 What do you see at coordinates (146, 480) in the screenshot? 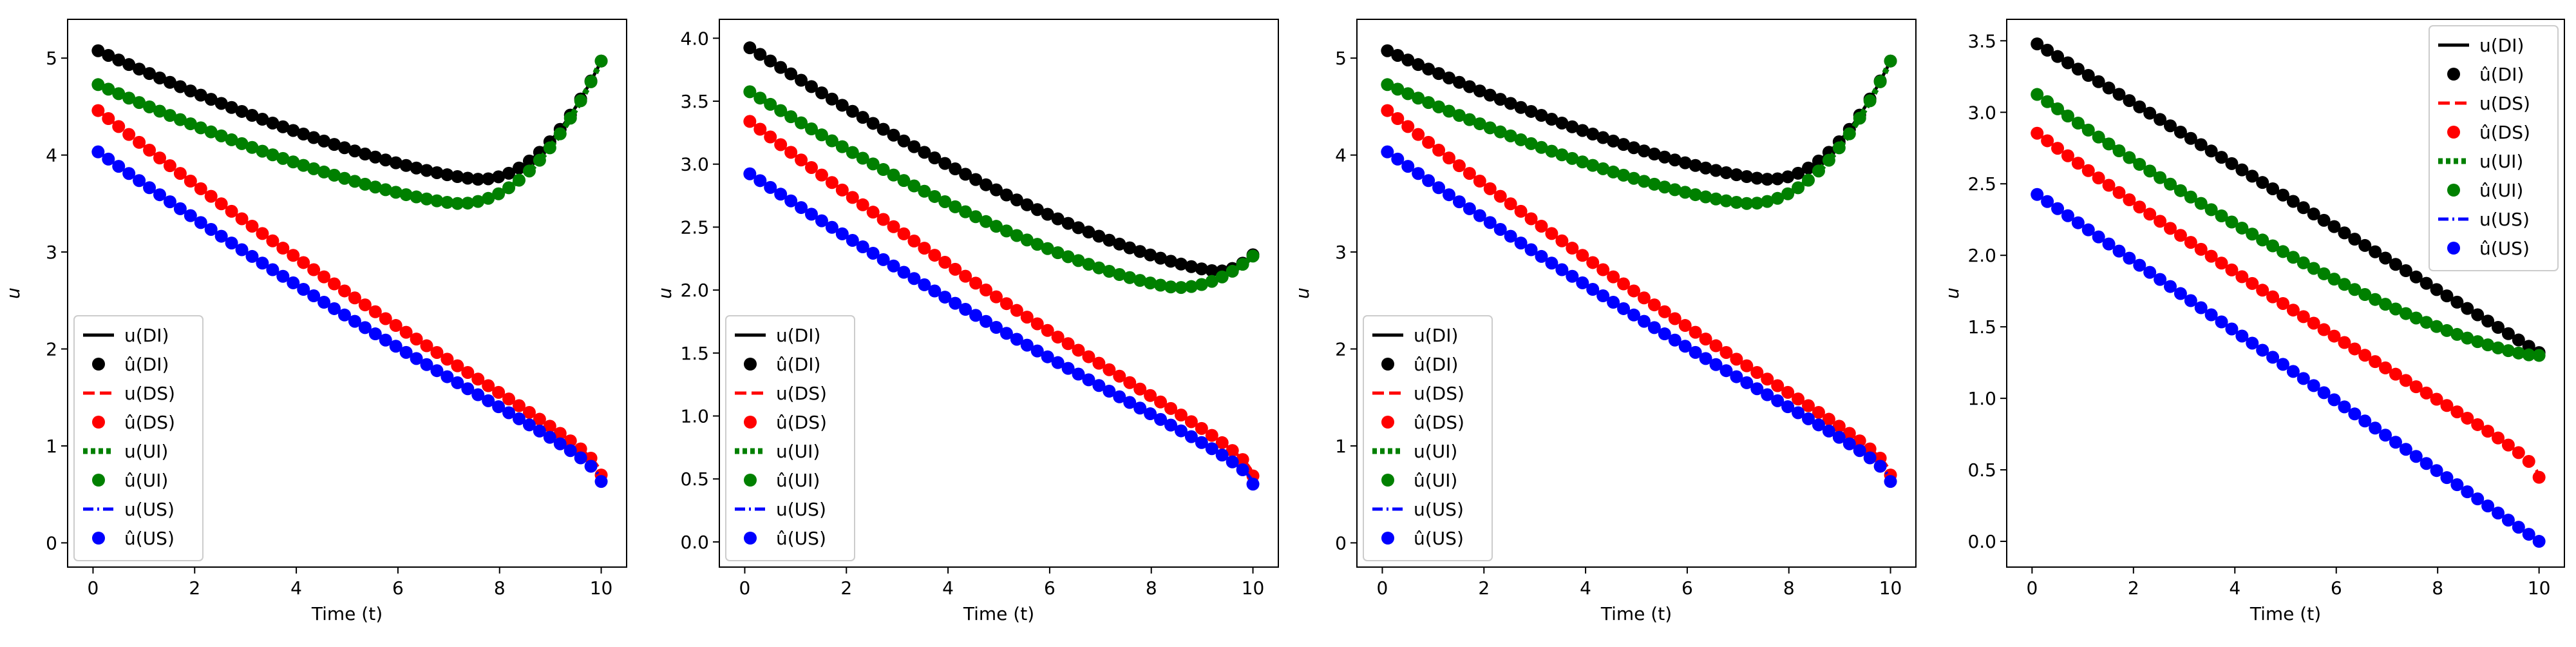
I see `legend-label-marker-ui: û(UI)` at bounding box center [146, 480].